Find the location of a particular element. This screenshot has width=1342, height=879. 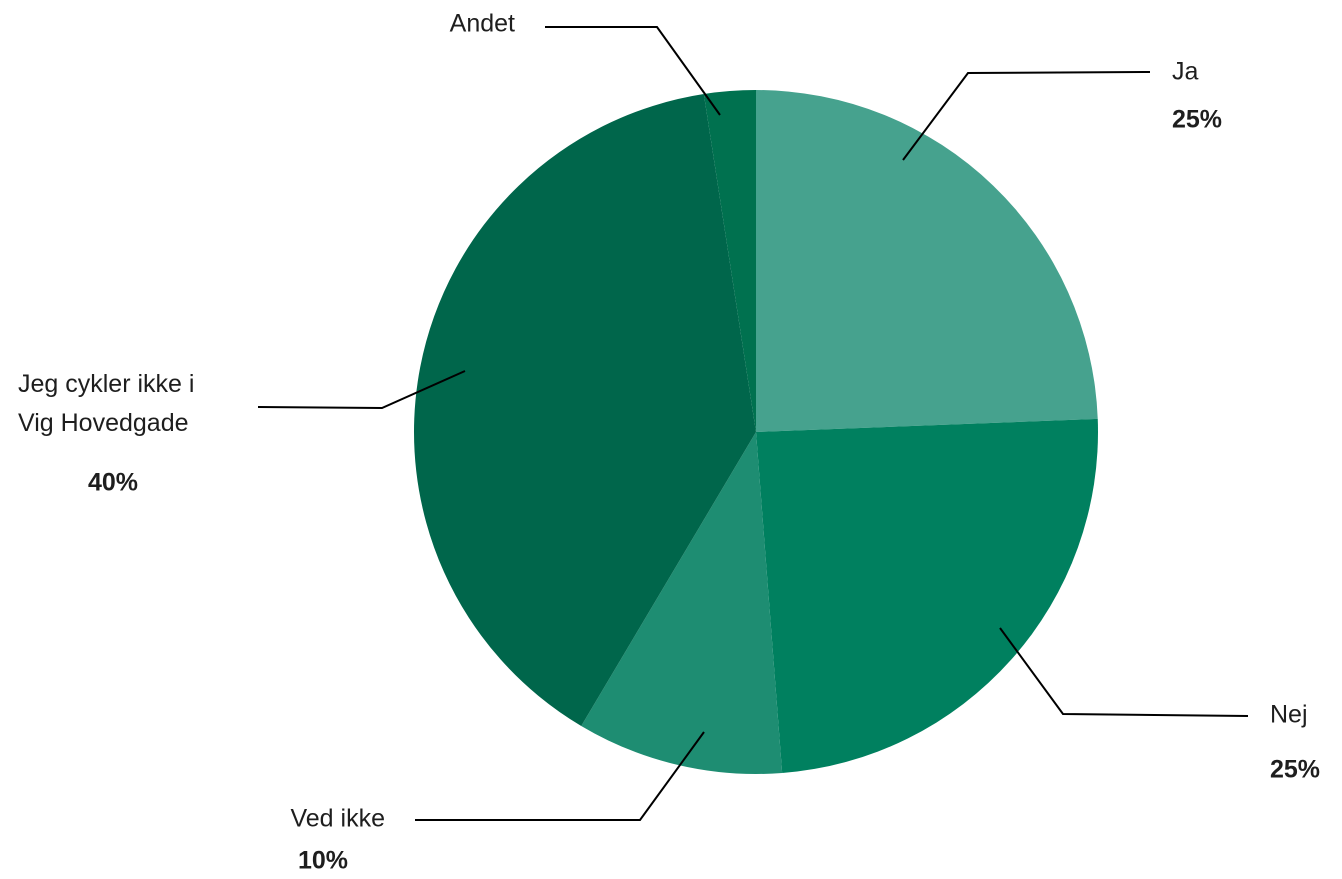

slice-label: Andet is located at coordinates (482, 24).